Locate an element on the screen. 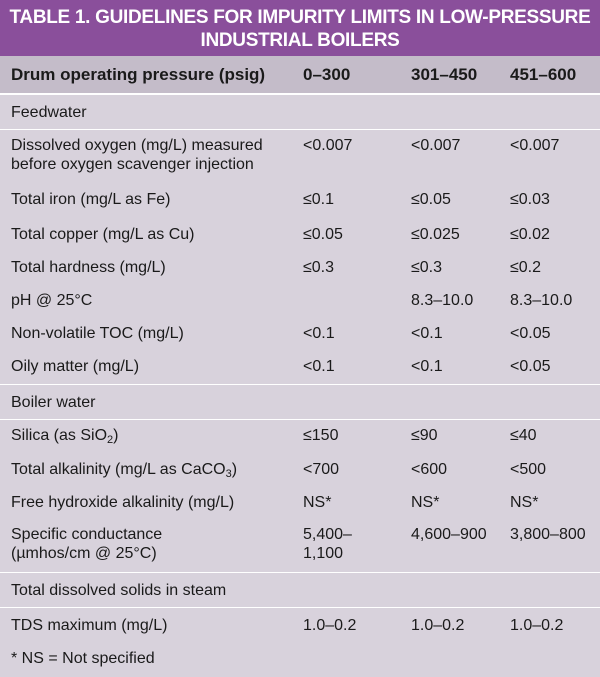  table-title-line2: INDUSTRIAL BOILERS is located at coordinates (300, 40).